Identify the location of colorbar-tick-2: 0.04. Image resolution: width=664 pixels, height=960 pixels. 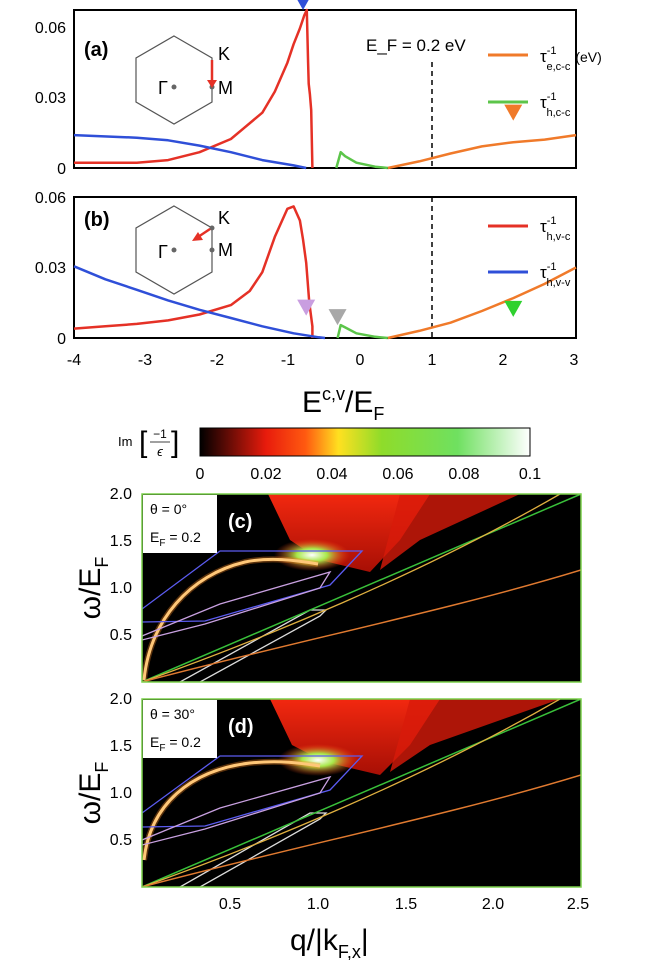
(331, 474).